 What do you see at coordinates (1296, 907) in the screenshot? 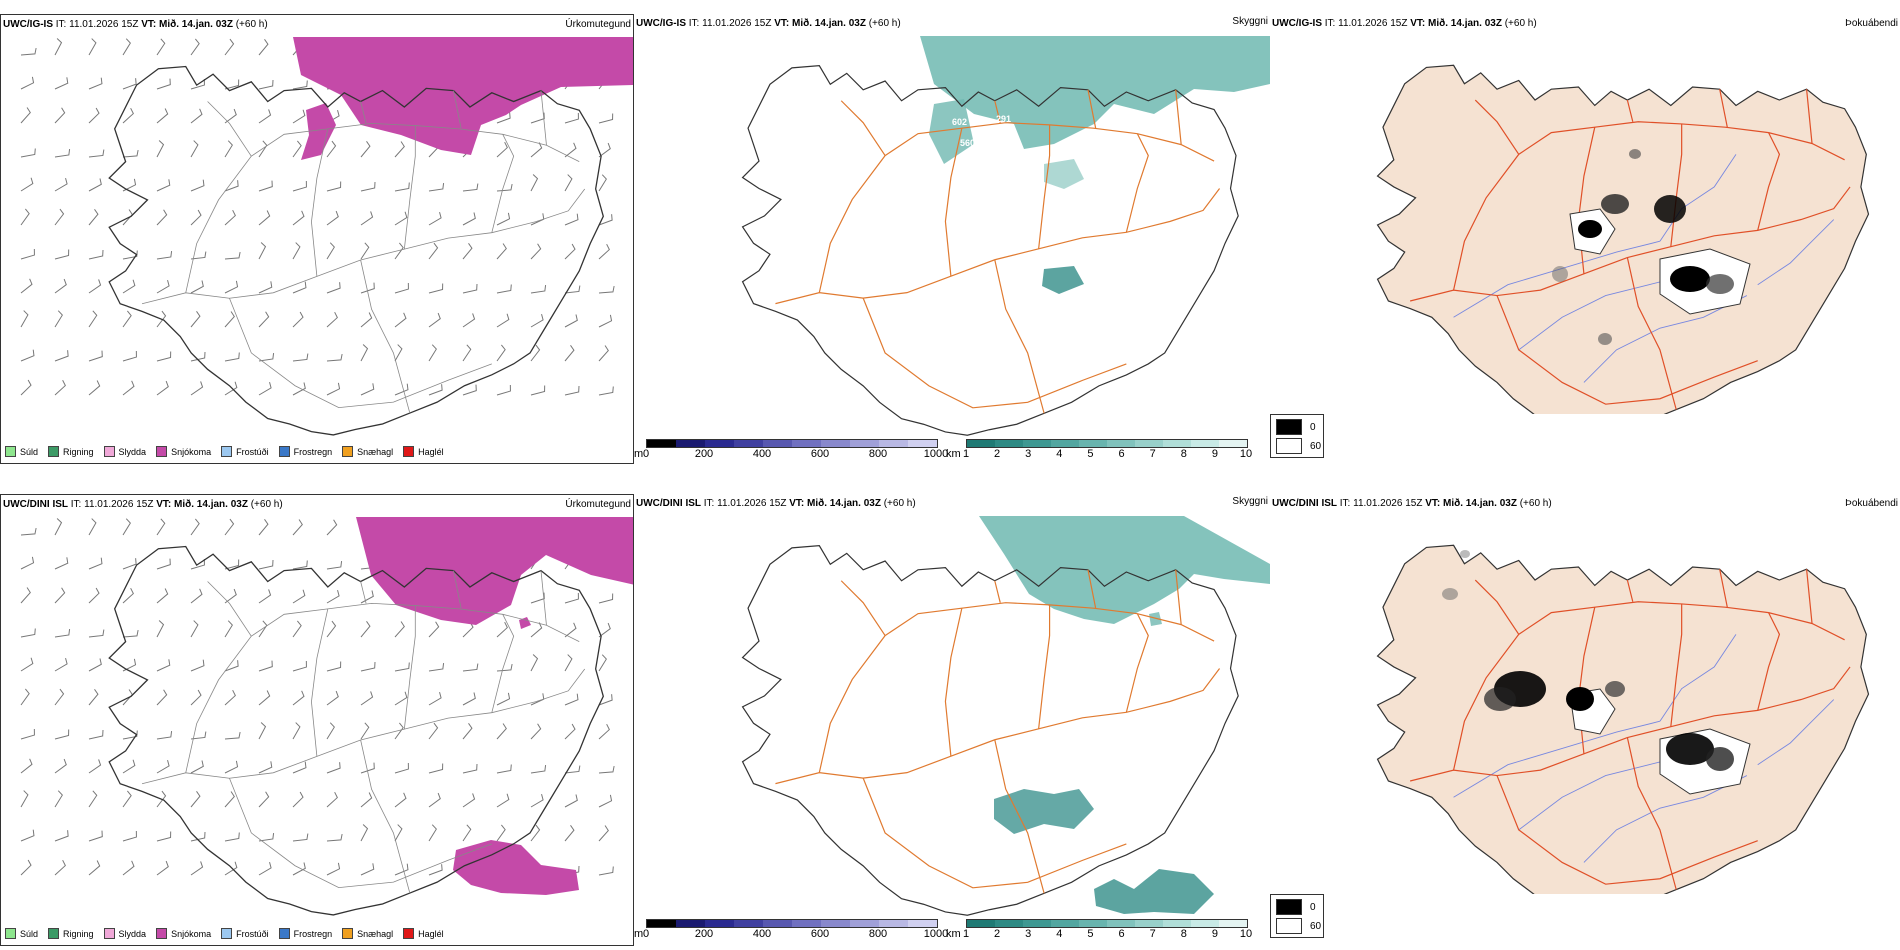
I see `fog-legend-row: 0` at bounding box center [1296, 907].